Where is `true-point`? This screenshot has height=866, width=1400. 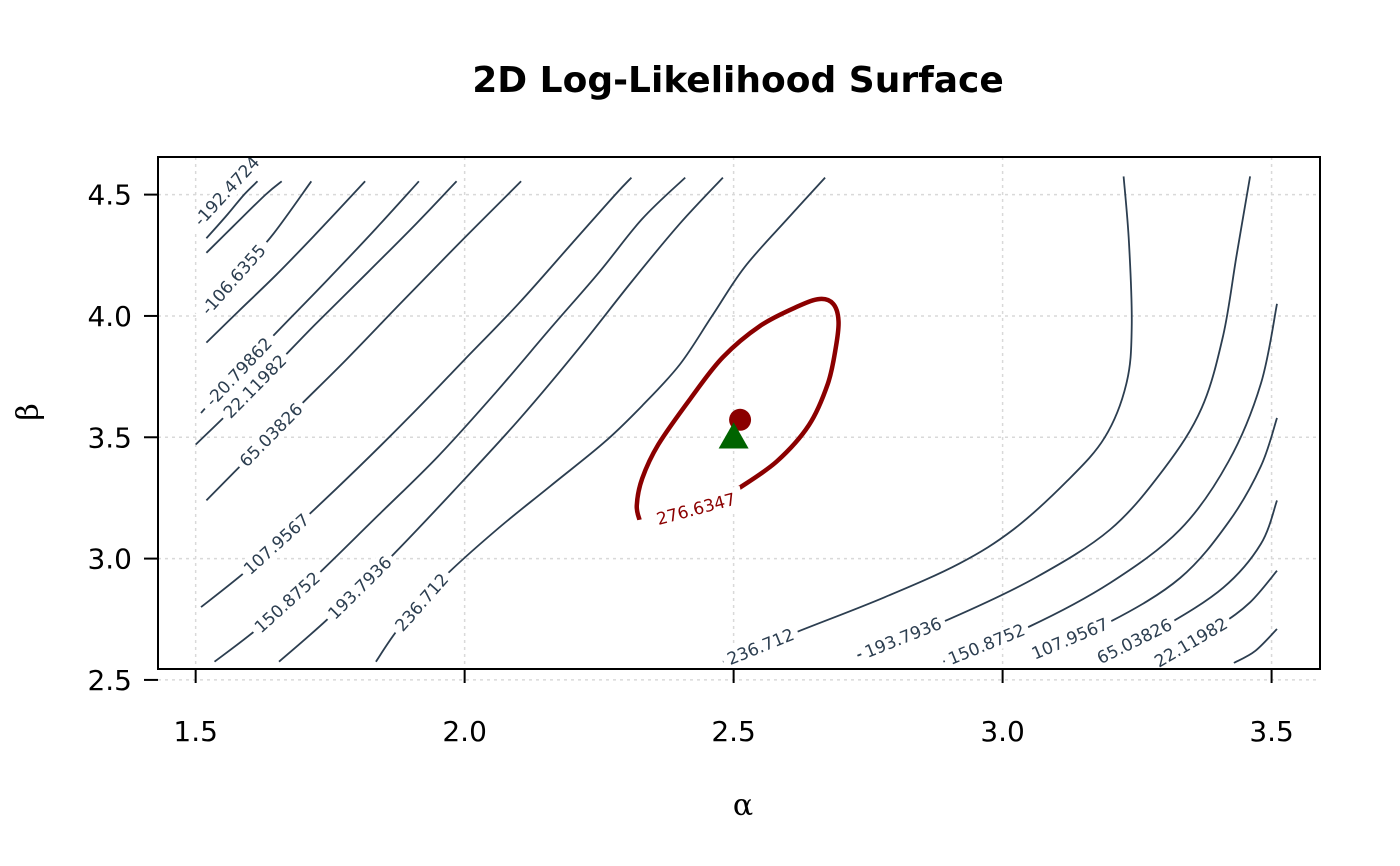
true-point is located at coordinates (733, 435).